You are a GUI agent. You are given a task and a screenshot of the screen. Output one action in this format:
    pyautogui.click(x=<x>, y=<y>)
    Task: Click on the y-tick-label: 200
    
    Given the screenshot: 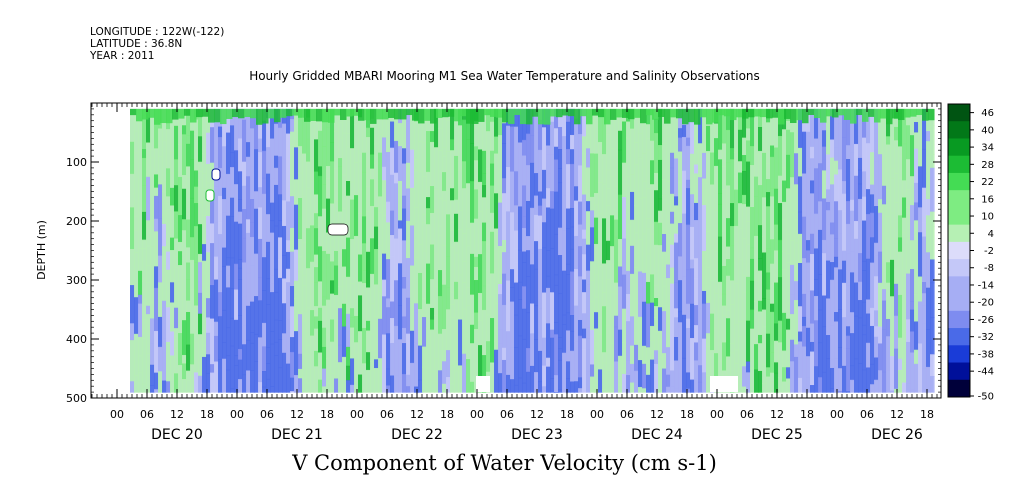 What is the action you would take?
    pyautogui.click(x=76, y=221)
    